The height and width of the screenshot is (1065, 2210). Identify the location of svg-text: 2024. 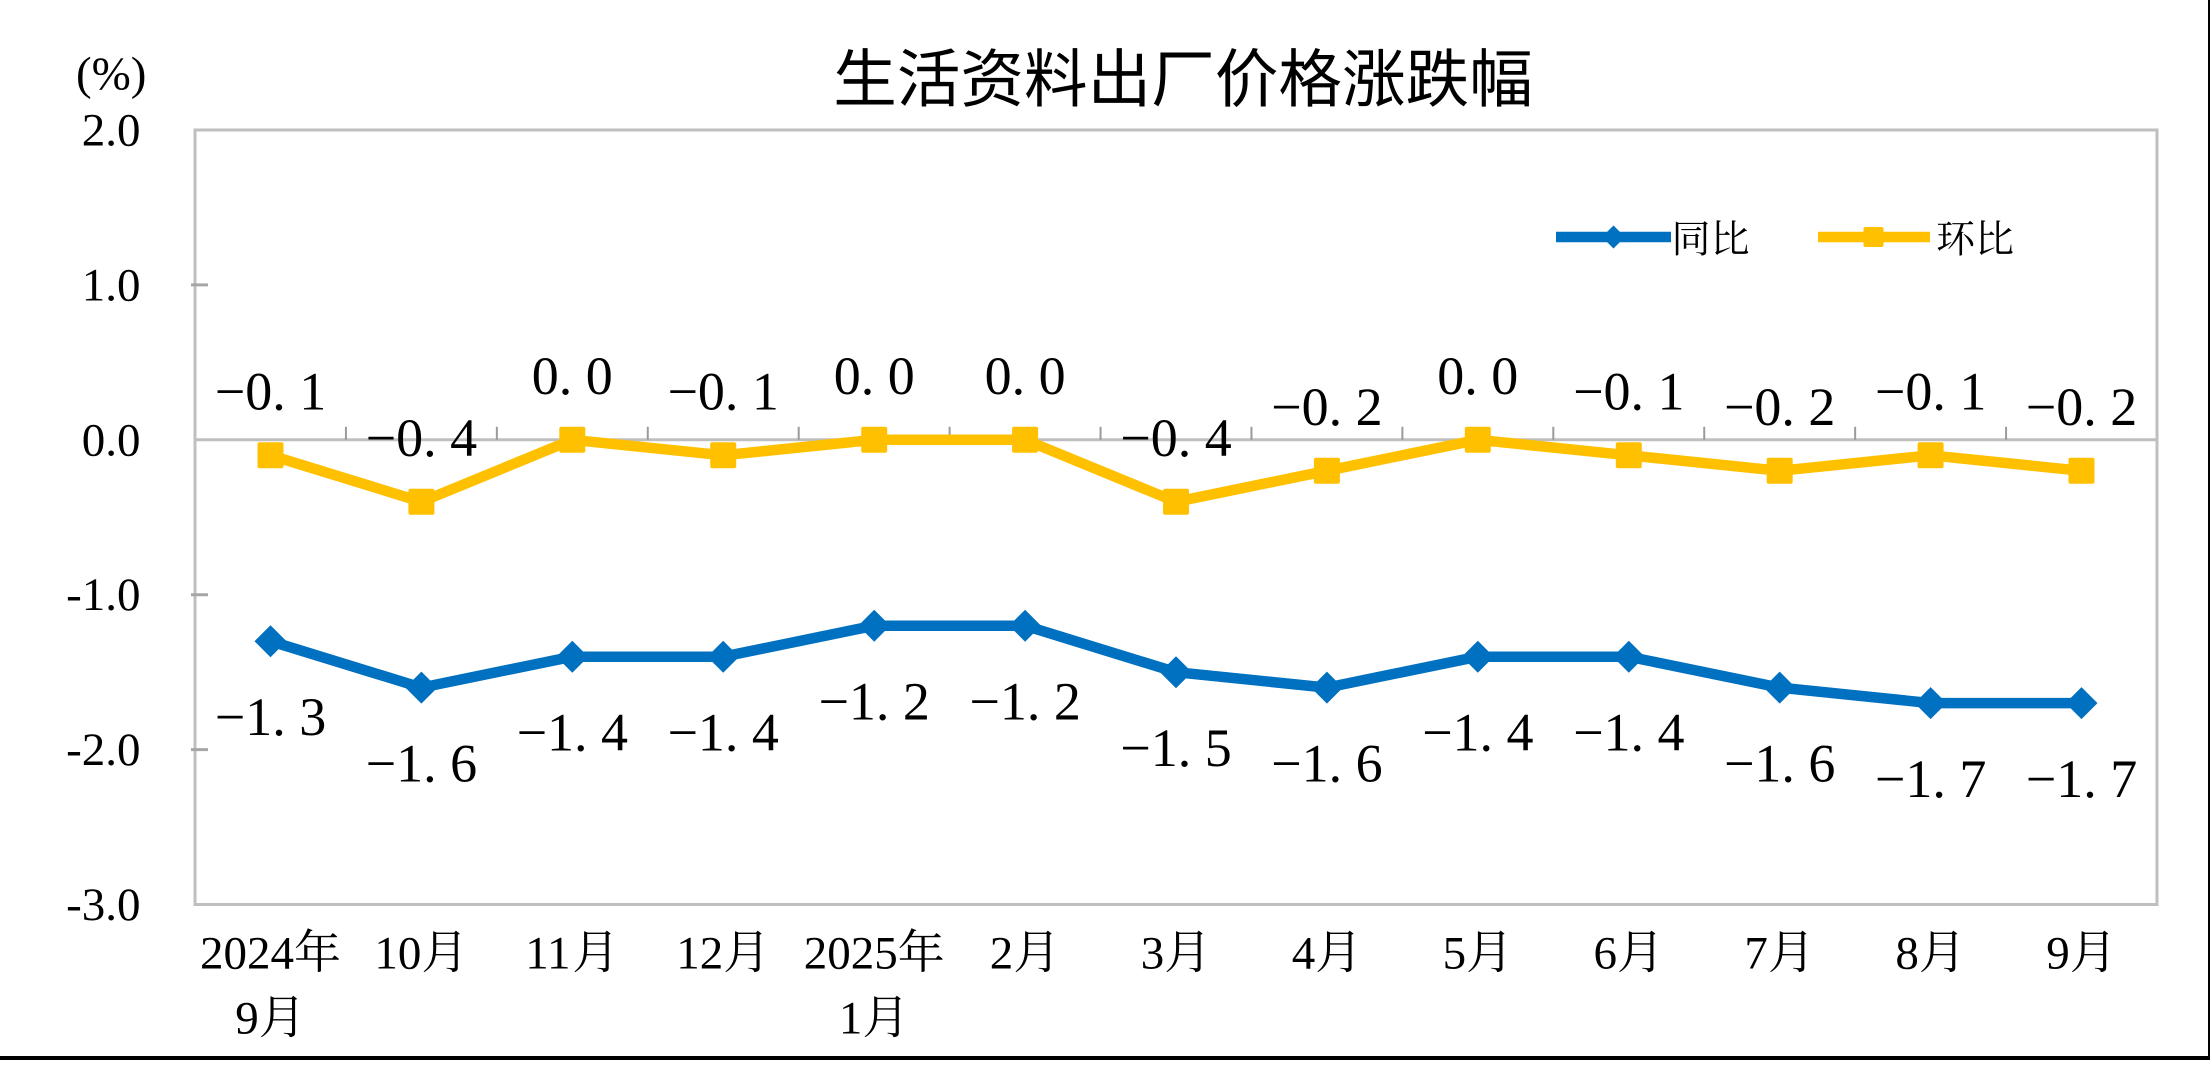
(247, 953).